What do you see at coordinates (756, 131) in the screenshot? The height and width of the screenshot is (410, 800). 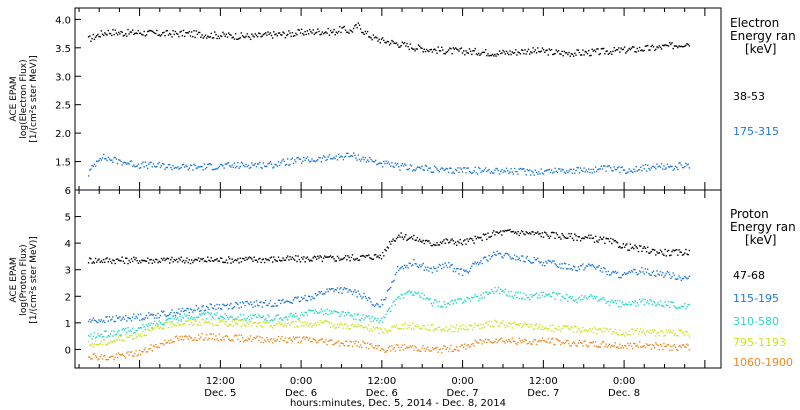 I see `electron-legend-item-1: 175-315` at bounding box center [756, 131].